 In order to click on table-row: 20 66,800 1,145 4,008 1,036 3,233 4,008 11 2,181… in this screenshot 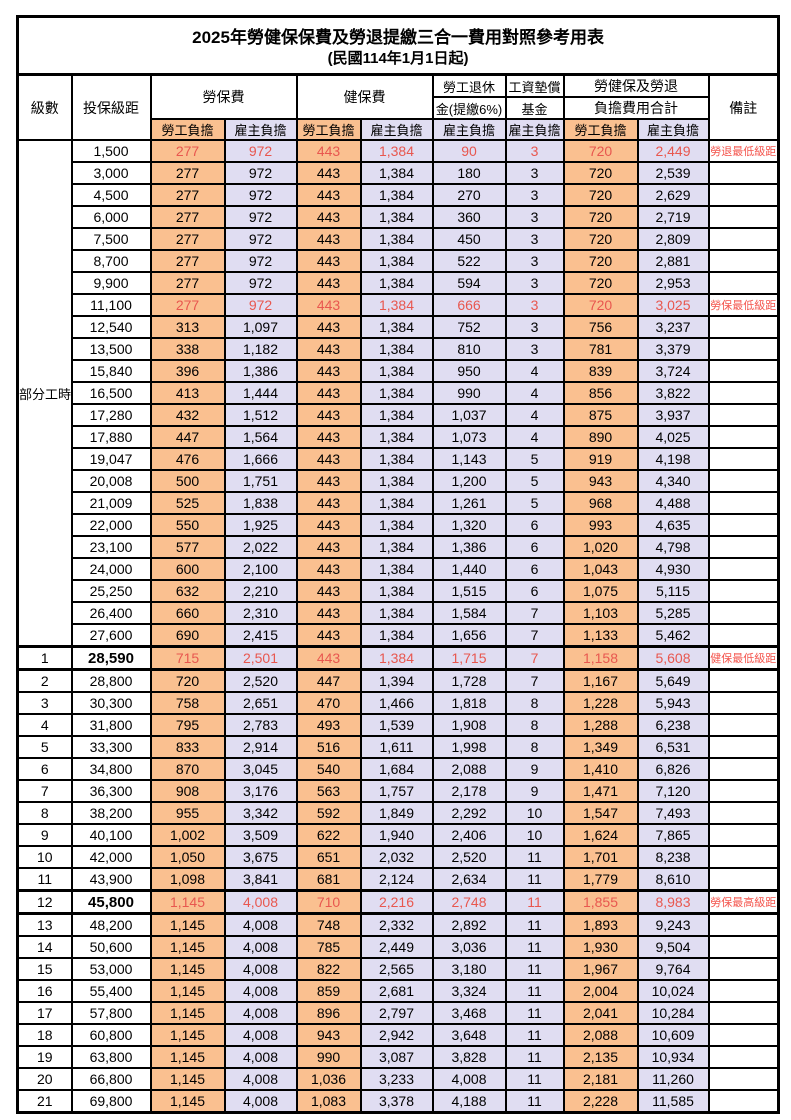, I will do `click(398, 1079)`.